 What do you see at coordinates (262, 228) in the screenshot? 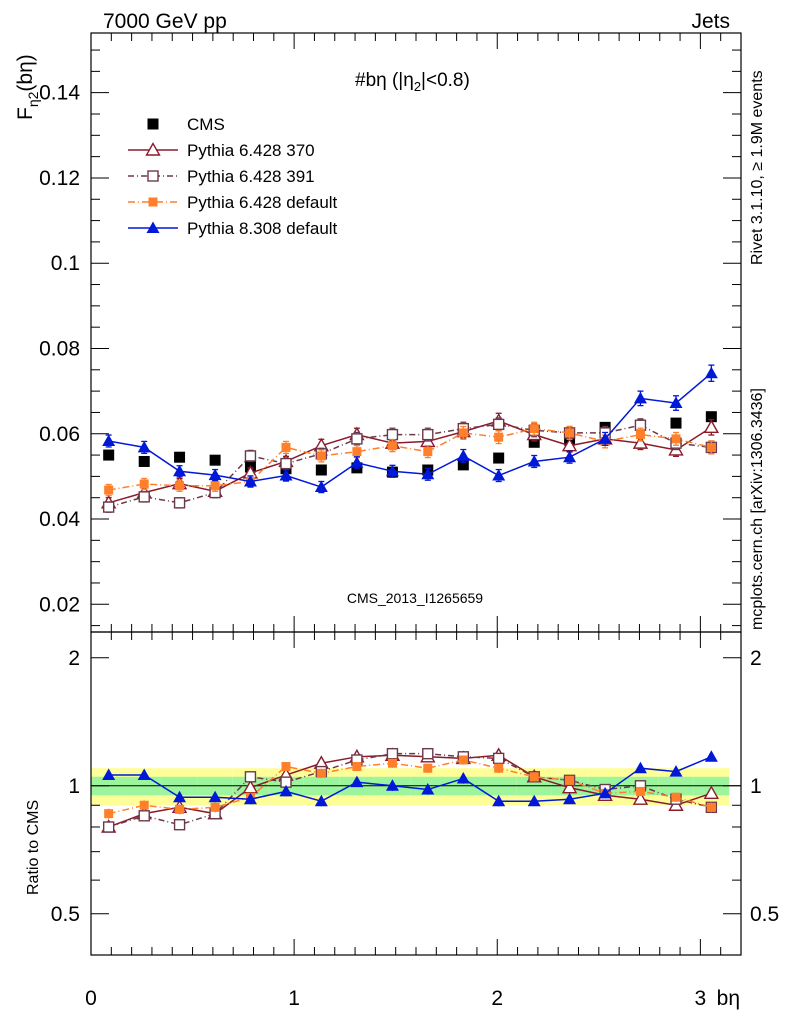
I see `legend-label-p8: Pythia 8.308 default` at bounding box center [262, 228].